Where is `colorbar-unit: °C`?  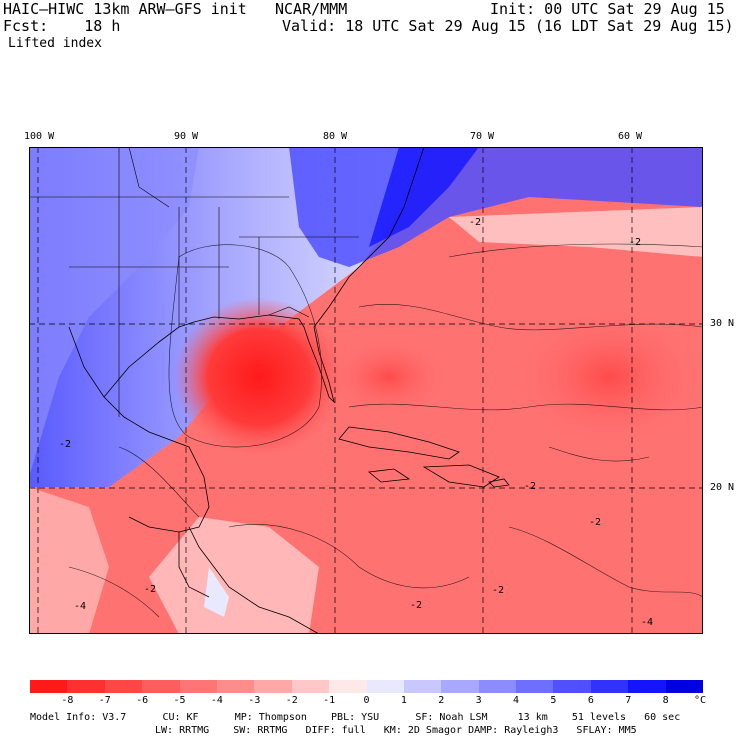 colorbar-unit: °C is located at coordinates (700, 700).